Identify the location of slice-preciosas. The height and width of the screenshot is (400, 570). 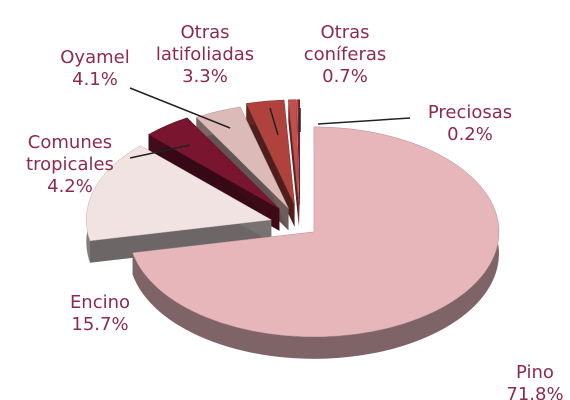
(299, 163).